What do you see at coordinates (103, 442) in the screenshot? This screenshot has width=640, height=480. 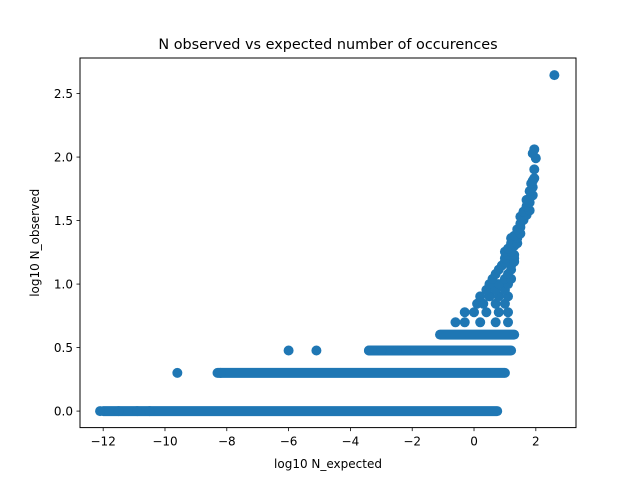 I see `x-tick-label: −12` at bounding box center [103, 442].